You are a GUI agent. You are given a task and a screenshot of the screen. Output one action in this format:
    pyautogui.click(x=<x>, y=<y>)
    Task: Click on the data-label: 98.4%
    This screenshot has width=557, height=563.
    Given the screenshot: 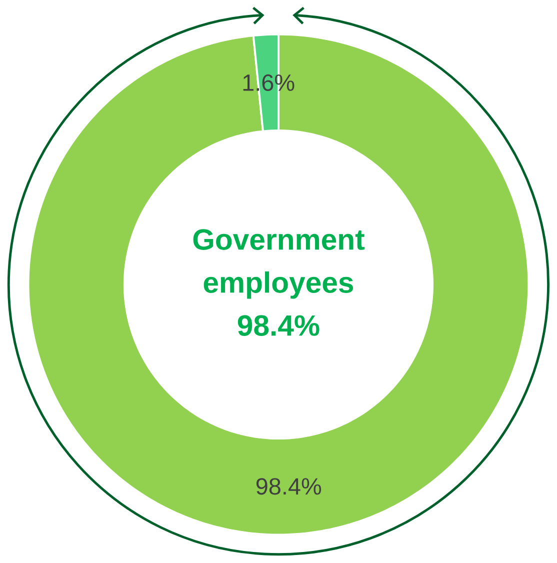 What is the action you would take?
    pyautogui.click(x=289, y=486)
    